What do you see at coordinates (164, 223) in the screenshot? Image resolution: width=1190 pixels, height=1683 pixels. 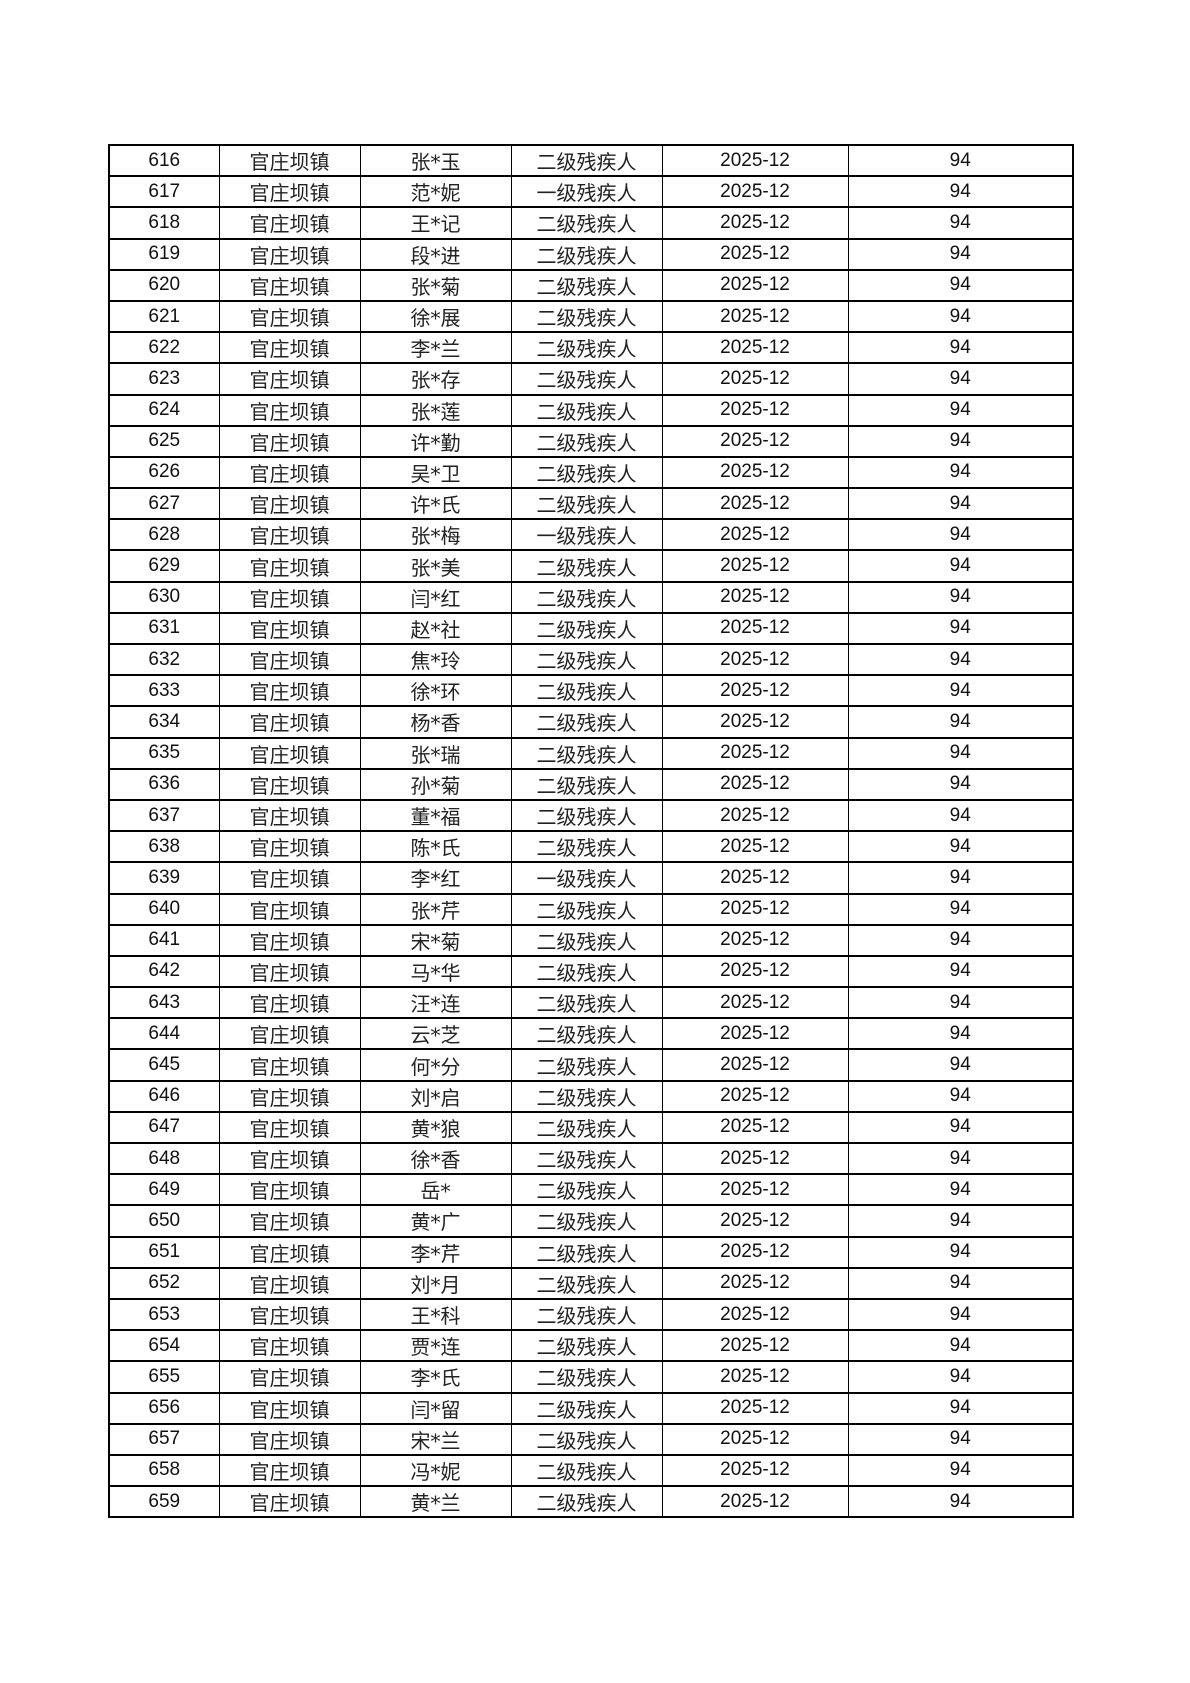 I see `row-number-cell: 618` at bounding box center [164, 223].